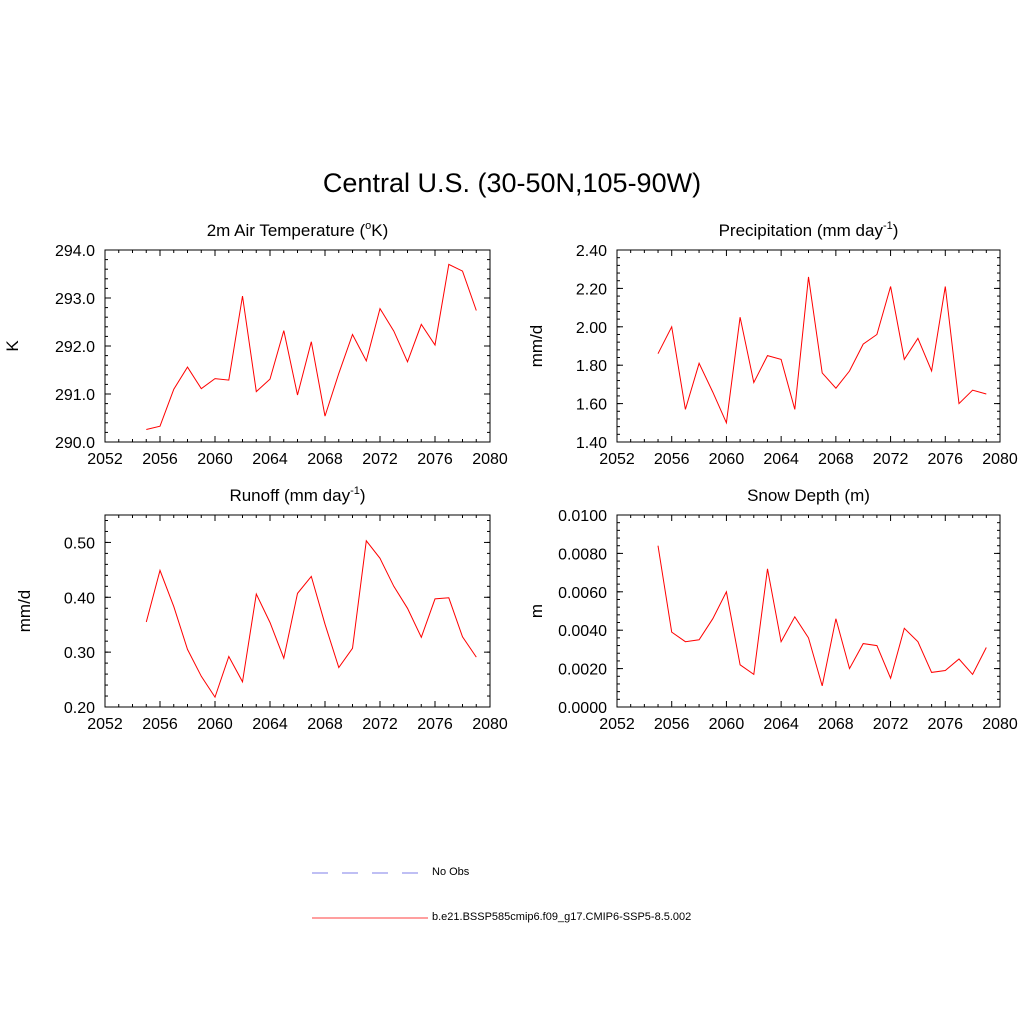 This screenshot has width=1024, height=1024. I want to click on y-tick-label: 0.50, so click(79, 543).